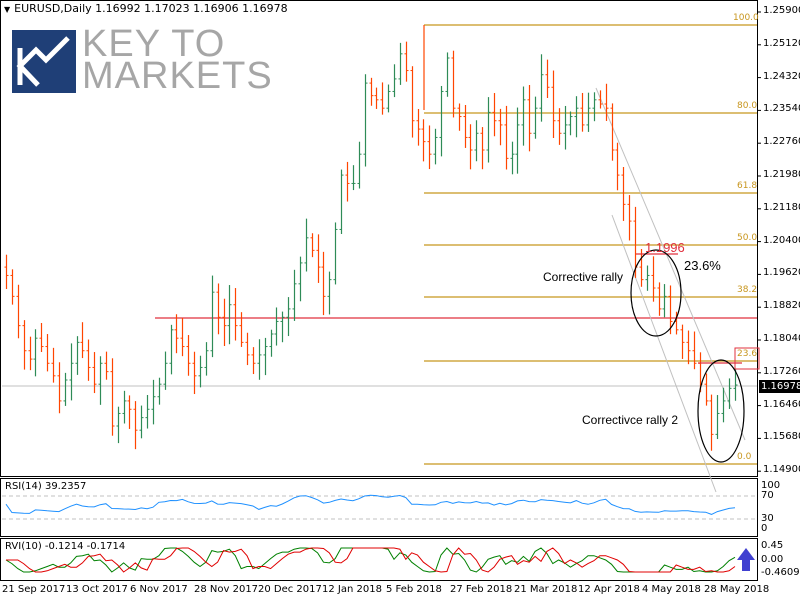  What do you see at coordinates (781, 207) in the screenshot?
I see `price-tick-label: 1.21180` at bounding box center [781, 207].